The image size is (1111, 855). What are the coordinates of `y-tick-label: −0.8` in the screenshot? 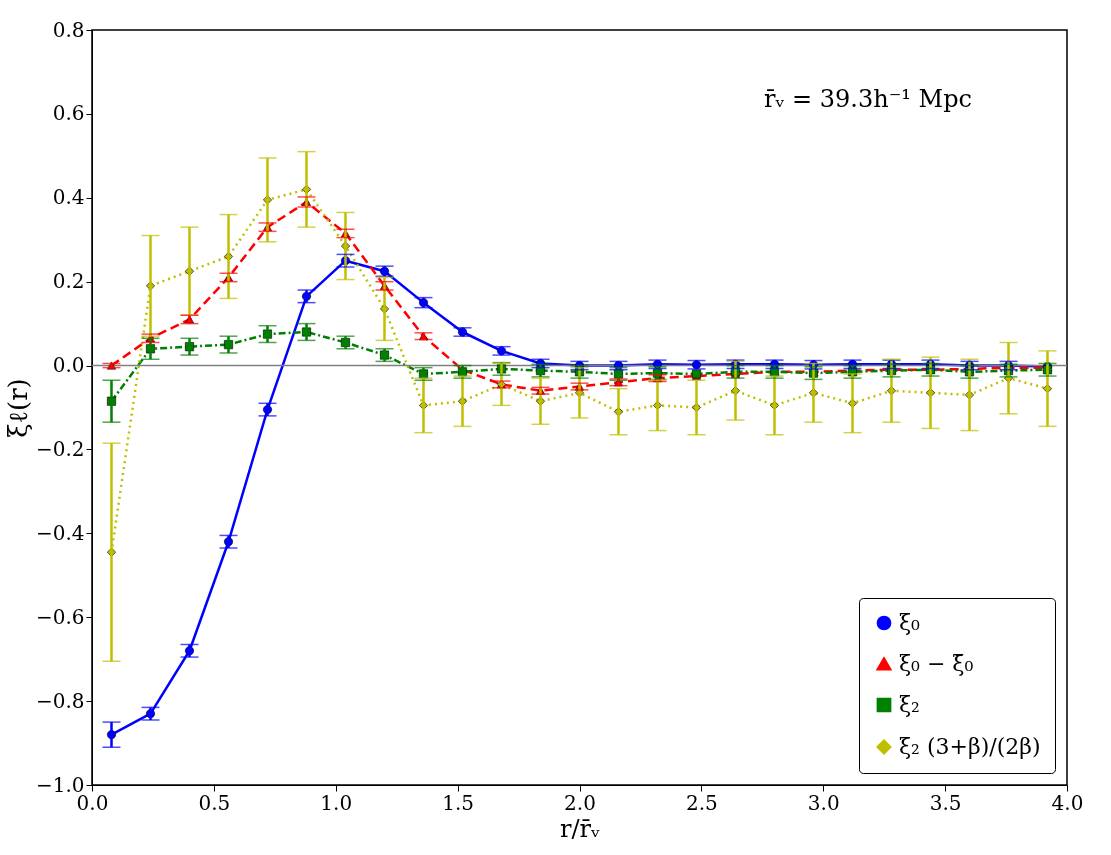 It's located at (60, 700).